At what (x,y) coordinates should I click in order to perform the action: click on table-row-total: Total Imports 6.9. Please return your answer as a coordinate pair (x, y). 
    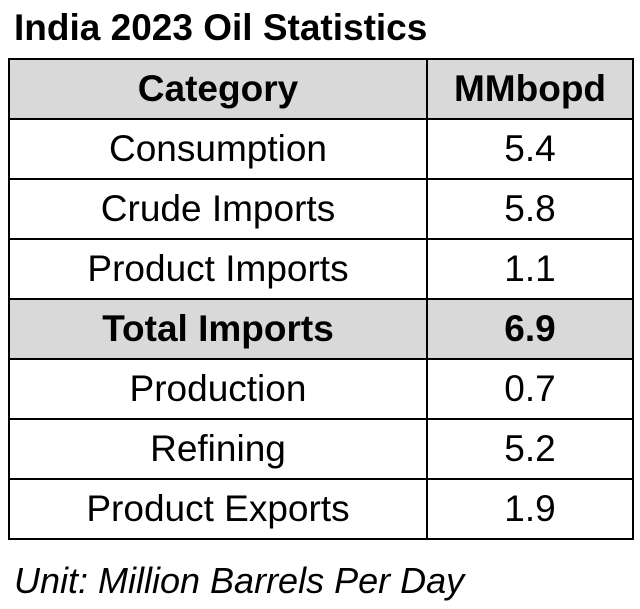
    Looking at the image, I should click on (321, 329).